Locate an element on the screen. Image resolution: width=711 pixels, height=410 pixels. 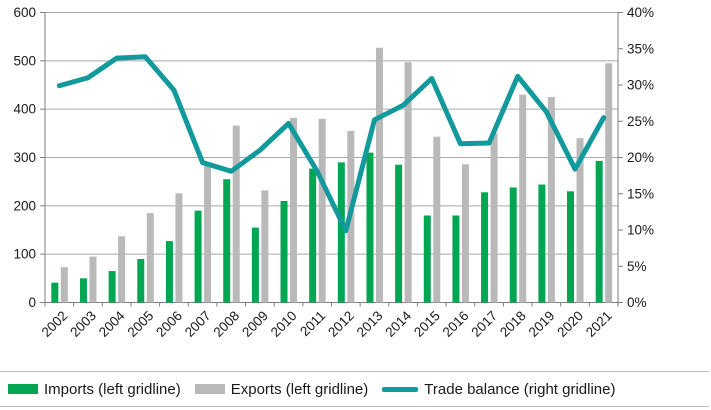
imports-bar-2017 is located at coordinates (485, 247).